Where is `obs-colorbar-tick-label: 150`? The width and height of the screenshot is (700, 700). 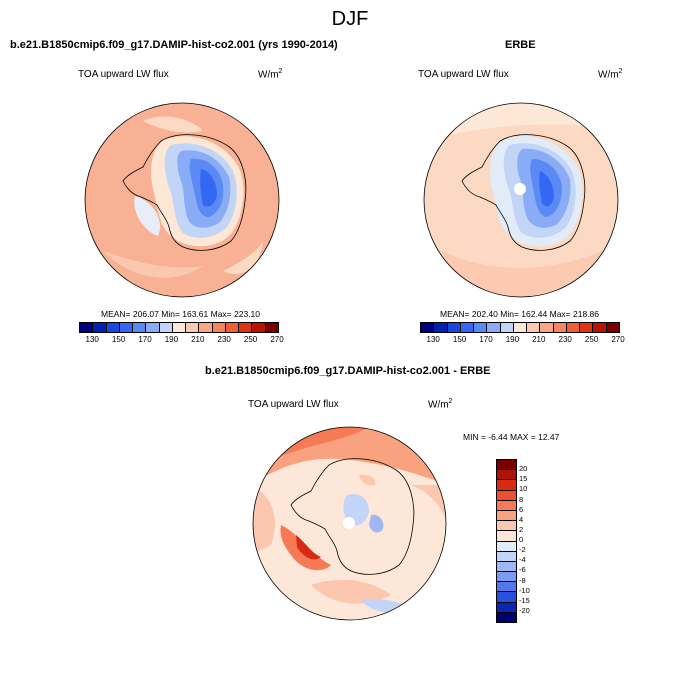 obs-colorbar-tick-label: 150 is located at coordinates (459, 339).